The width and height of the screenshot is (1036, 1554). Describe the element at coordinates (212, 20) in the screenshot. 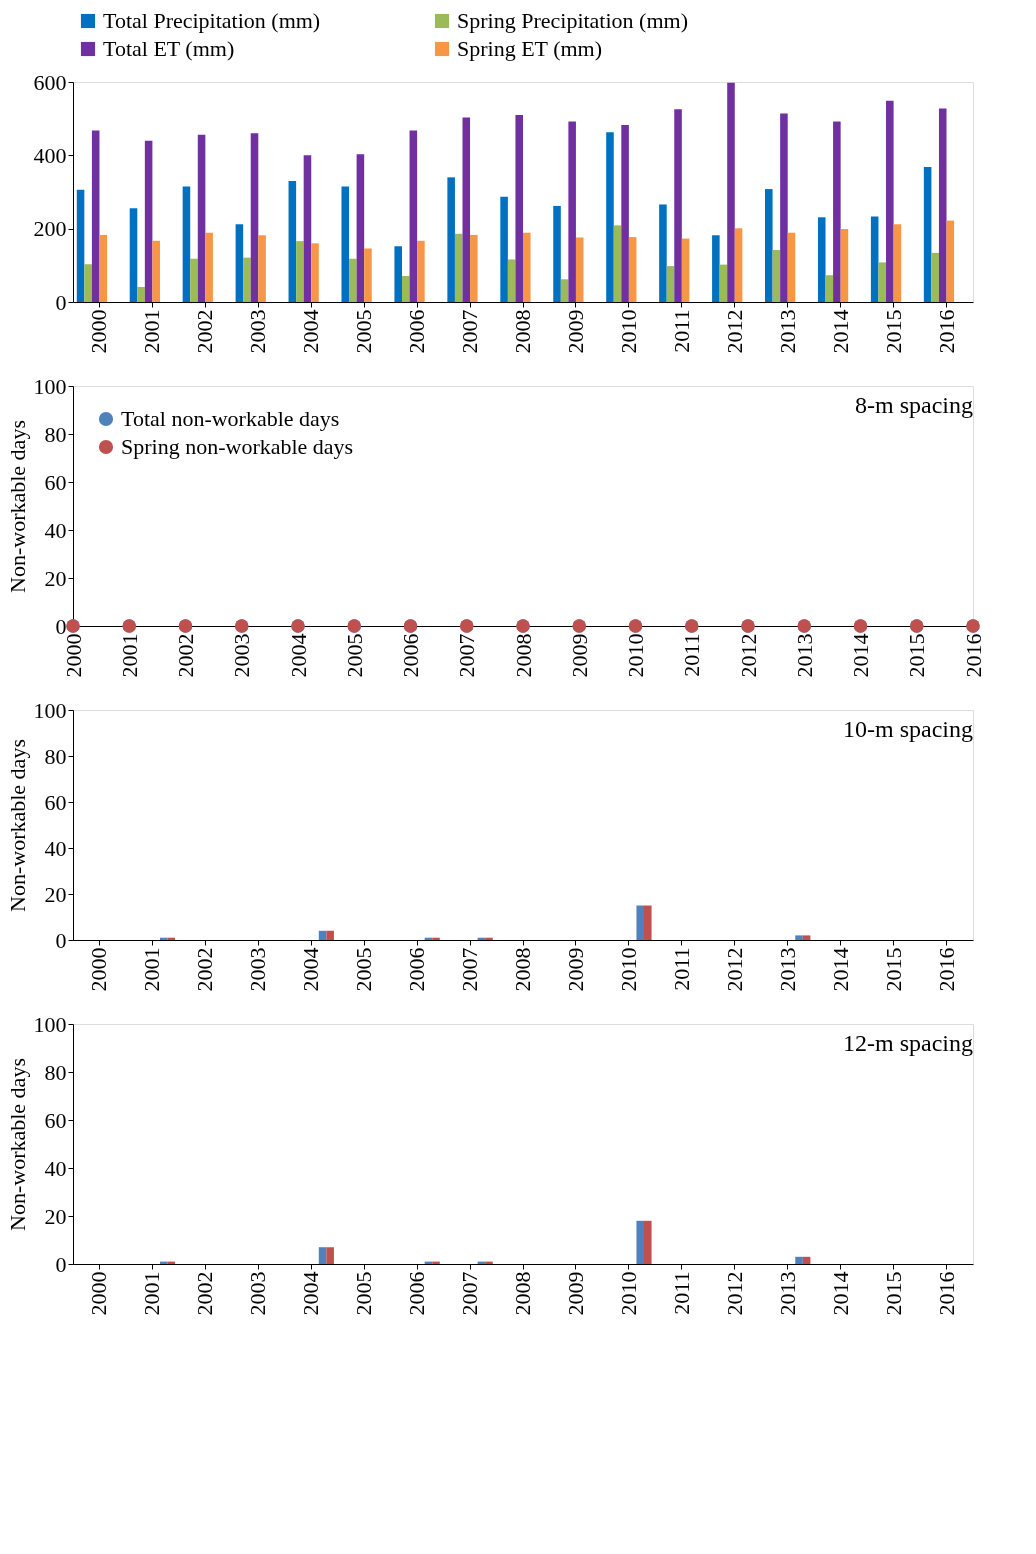

I see `legend-label: Total Precipitation (mm)` at that location.